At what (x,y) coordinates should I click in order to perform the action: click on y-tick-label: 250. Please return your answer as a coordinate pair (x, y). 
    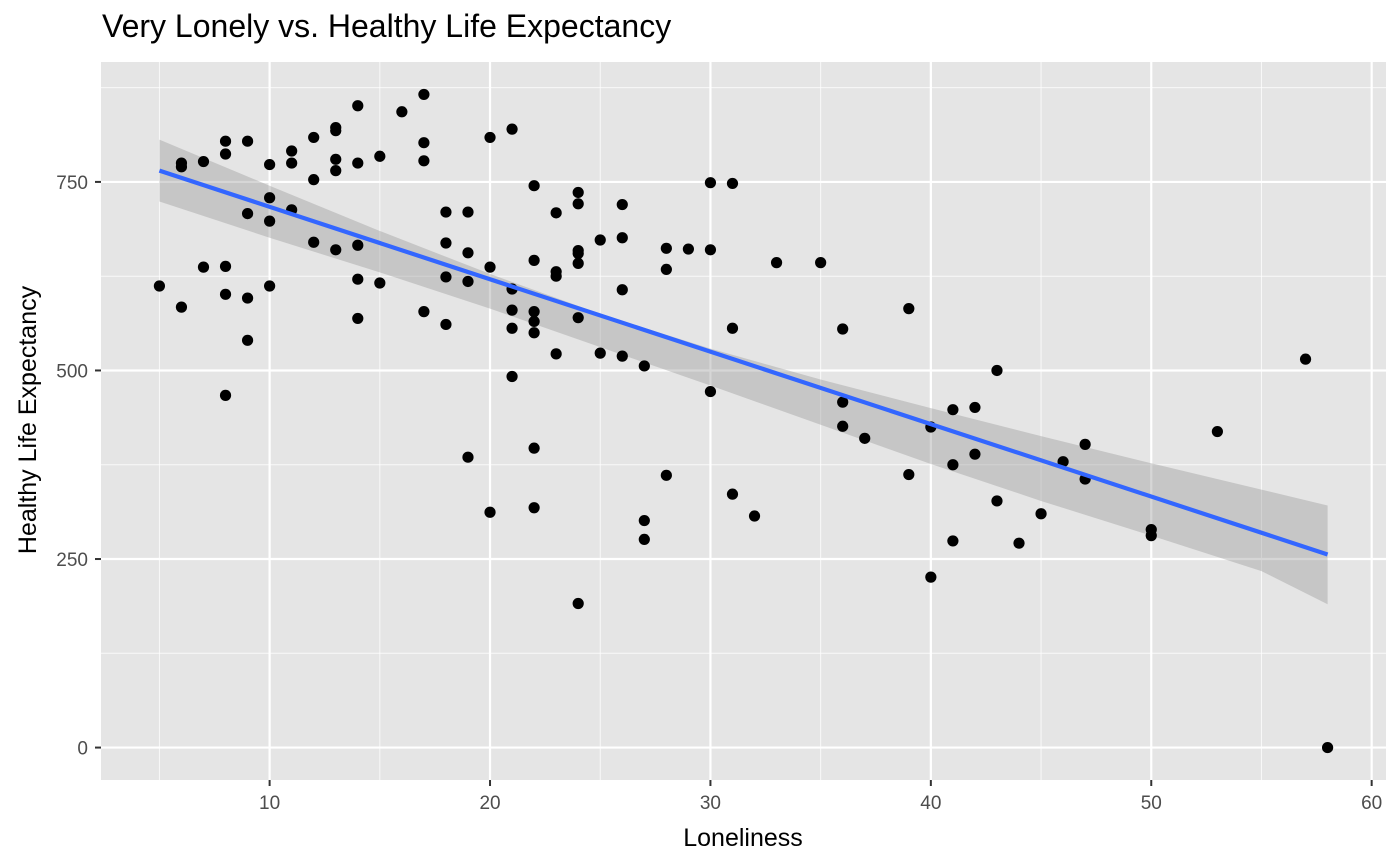
    Looking at the image, I should click on (72, 560).